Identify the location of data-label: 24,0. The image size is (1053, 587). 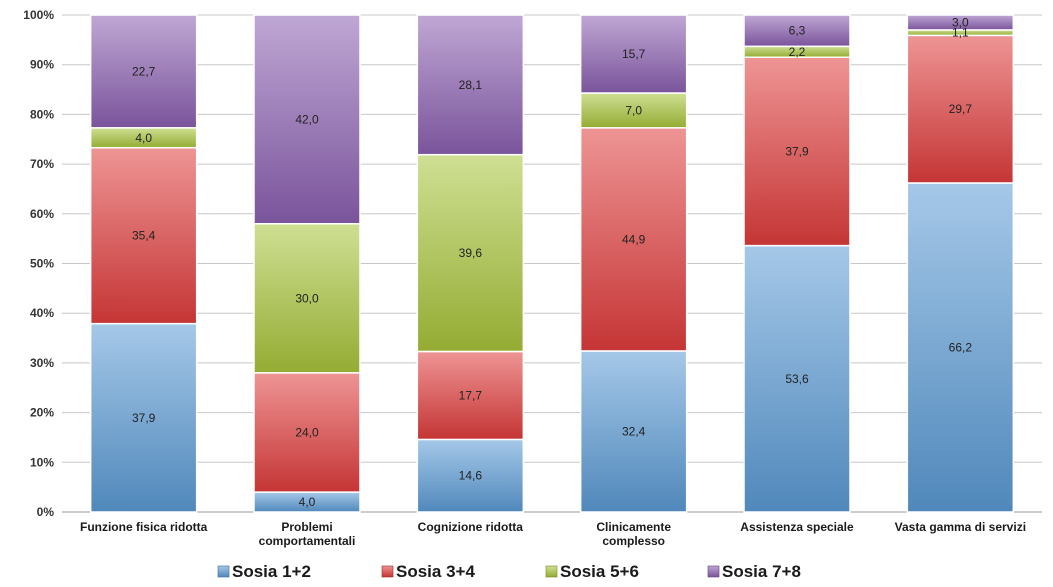
(307, 432).